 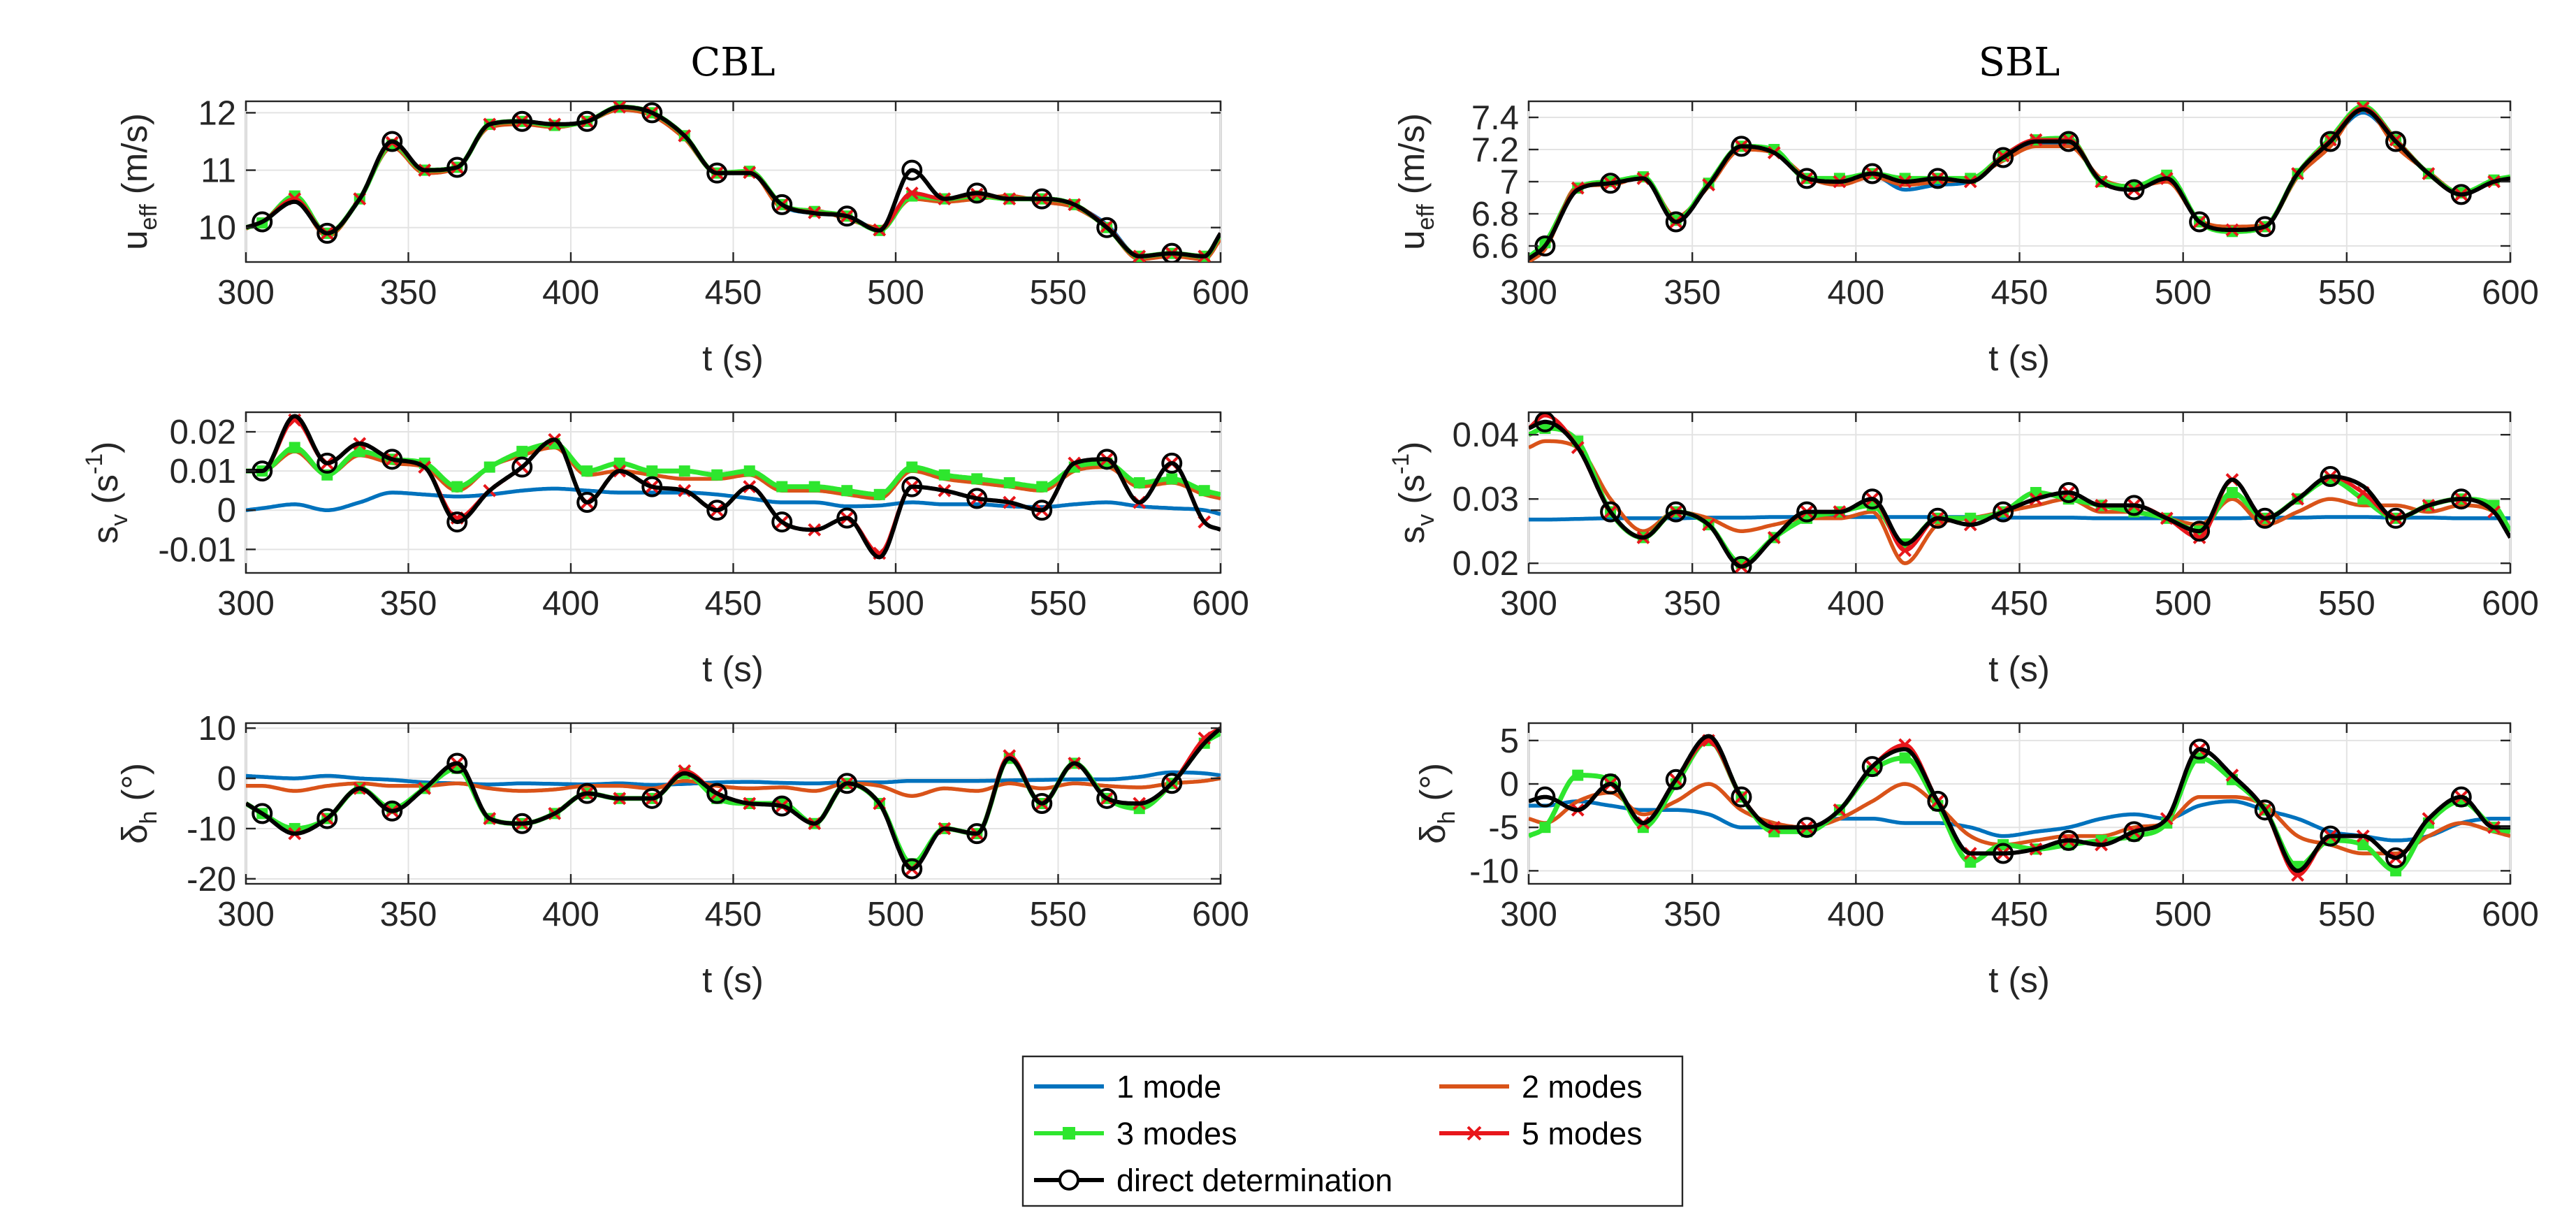 What do you see at coordinates (1495, 214) in the screenshot?
I see `y-tick-label: 6.8` at bounding box center [1495, 214].